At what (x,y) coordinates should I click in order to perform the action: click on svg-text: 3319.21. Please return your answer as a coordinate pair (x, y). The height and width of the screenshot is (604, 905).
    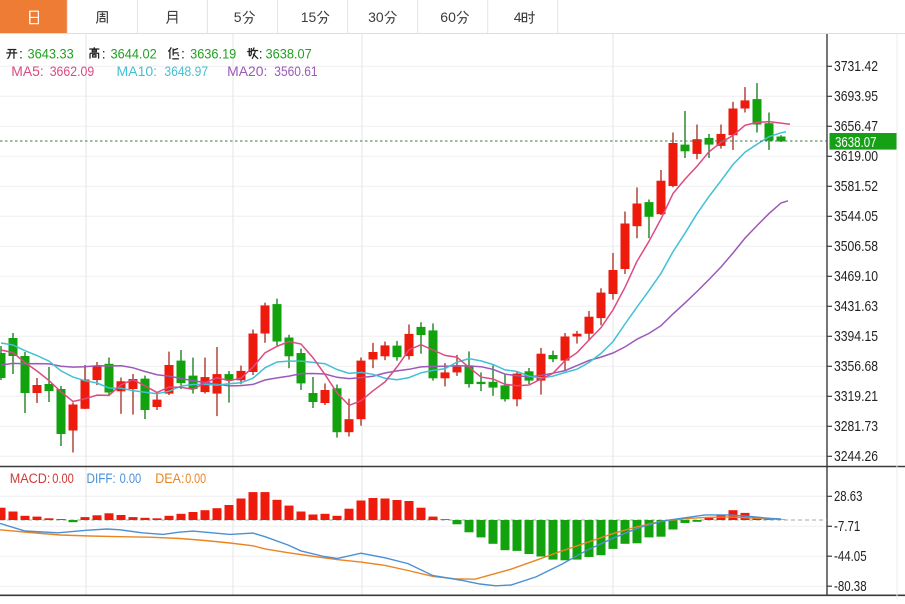
    Looking at the image, I should click on (856, 397).